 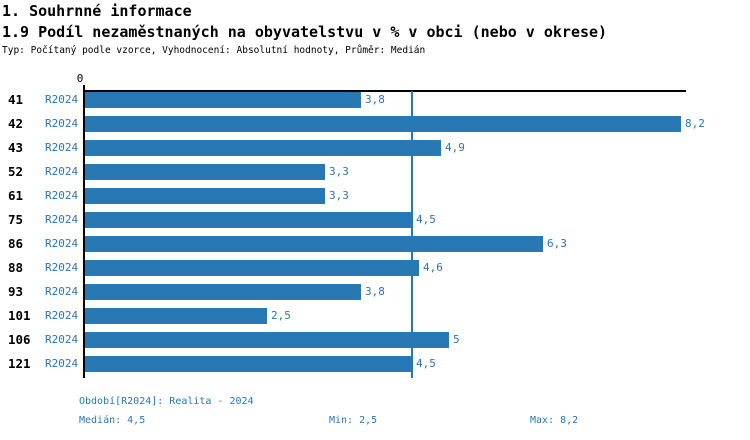 I want to click on median-summary-label: Medián: 4,5, so click(x=112, y=420).